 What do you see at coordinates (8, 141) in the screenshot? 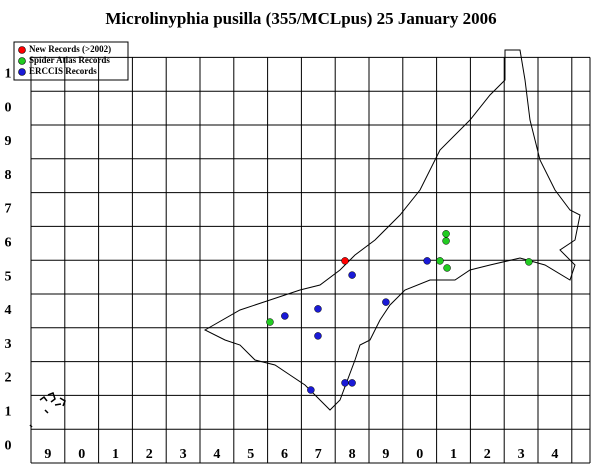
I see `y-label: 9` at bounding box center [8, 141].